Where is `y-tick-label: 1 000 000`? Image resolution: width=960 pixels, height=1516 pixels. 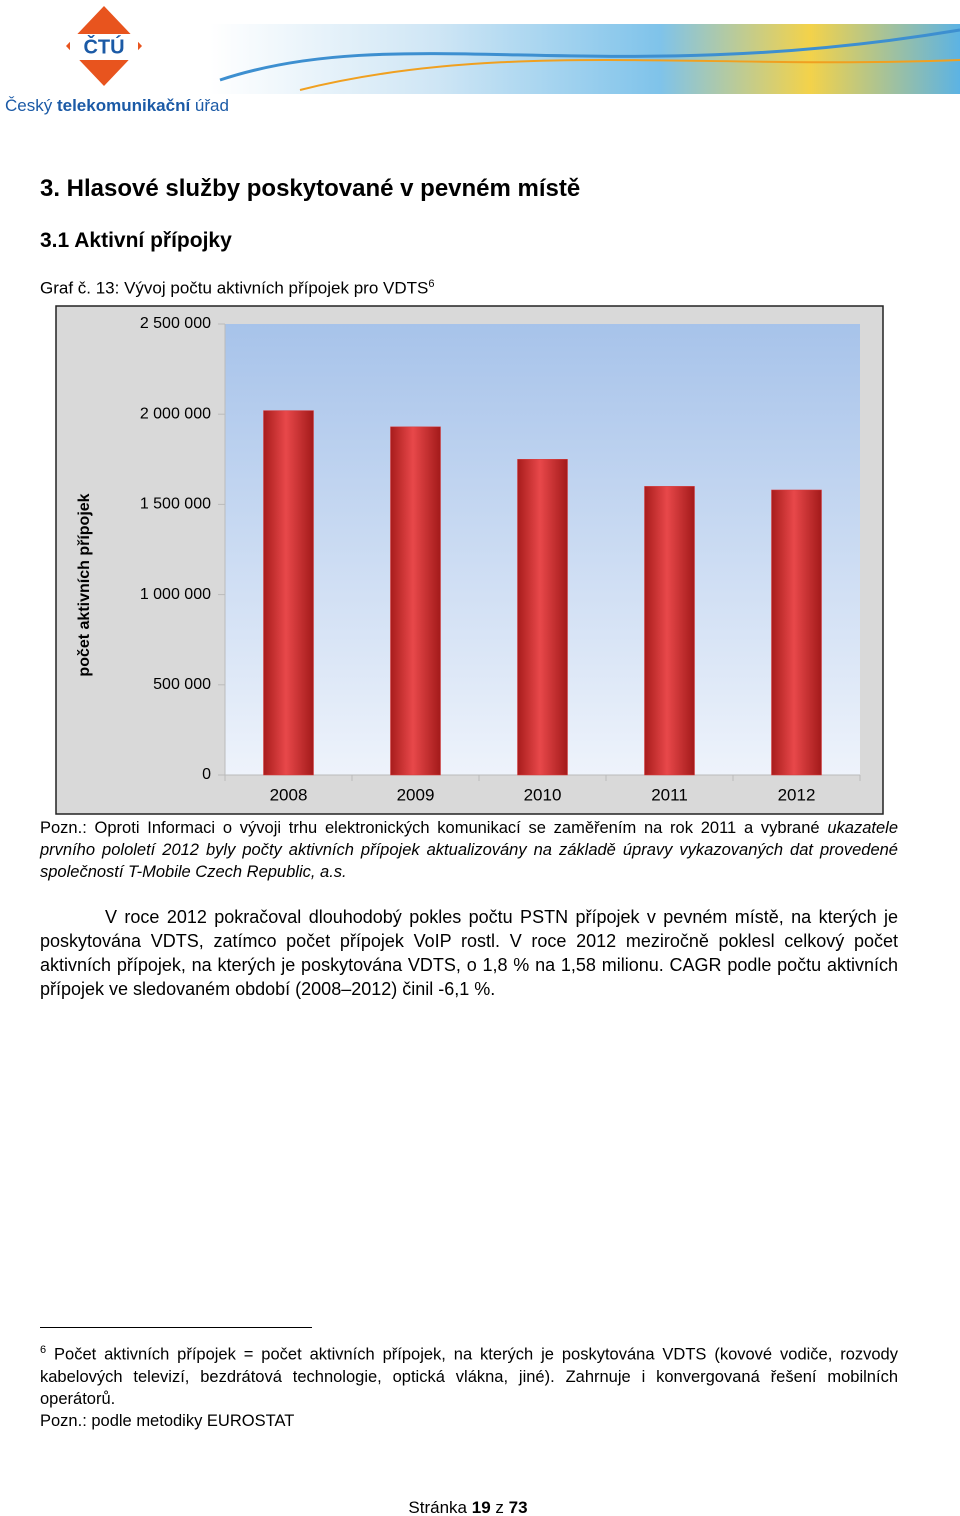 y-tick-label: 1 000 000 is located at coordinates (175, 594).